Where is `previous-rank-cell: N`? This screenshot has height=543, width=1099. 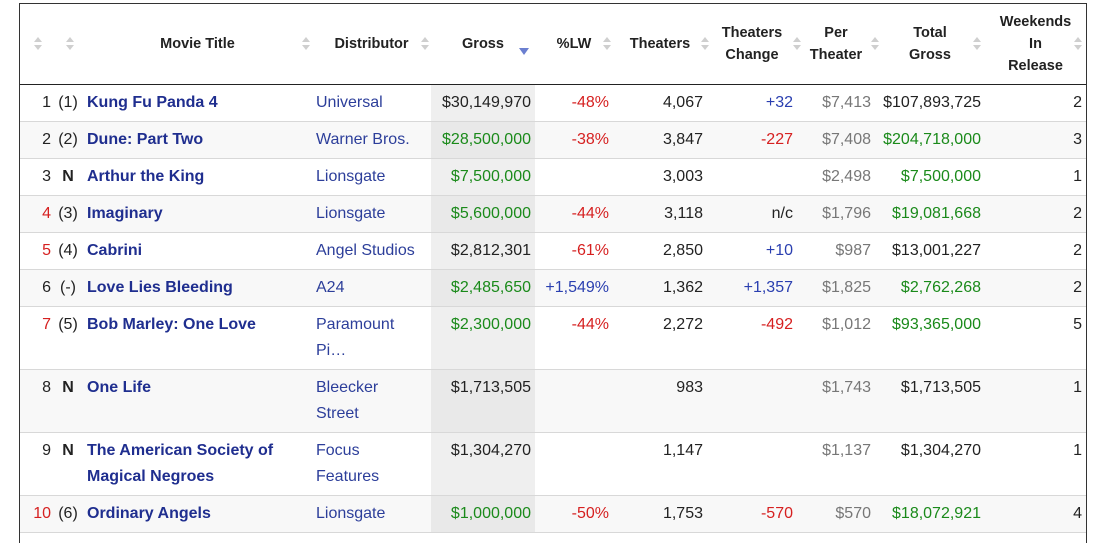 previous-rank-cell: N is located at coordinates (68, 177).